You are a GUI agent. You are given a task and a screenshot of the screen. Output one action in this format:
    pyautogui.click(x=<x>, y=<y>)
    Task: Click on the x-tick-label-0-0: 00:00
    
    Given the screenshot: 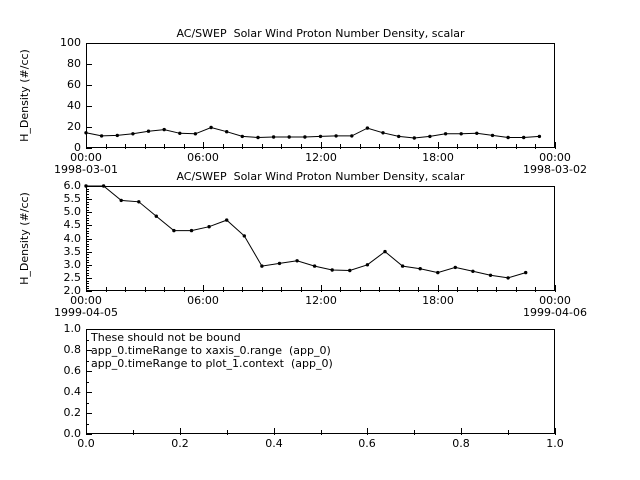 What is the action you would take?
    pyautogui.click(x=86, y=157)
    